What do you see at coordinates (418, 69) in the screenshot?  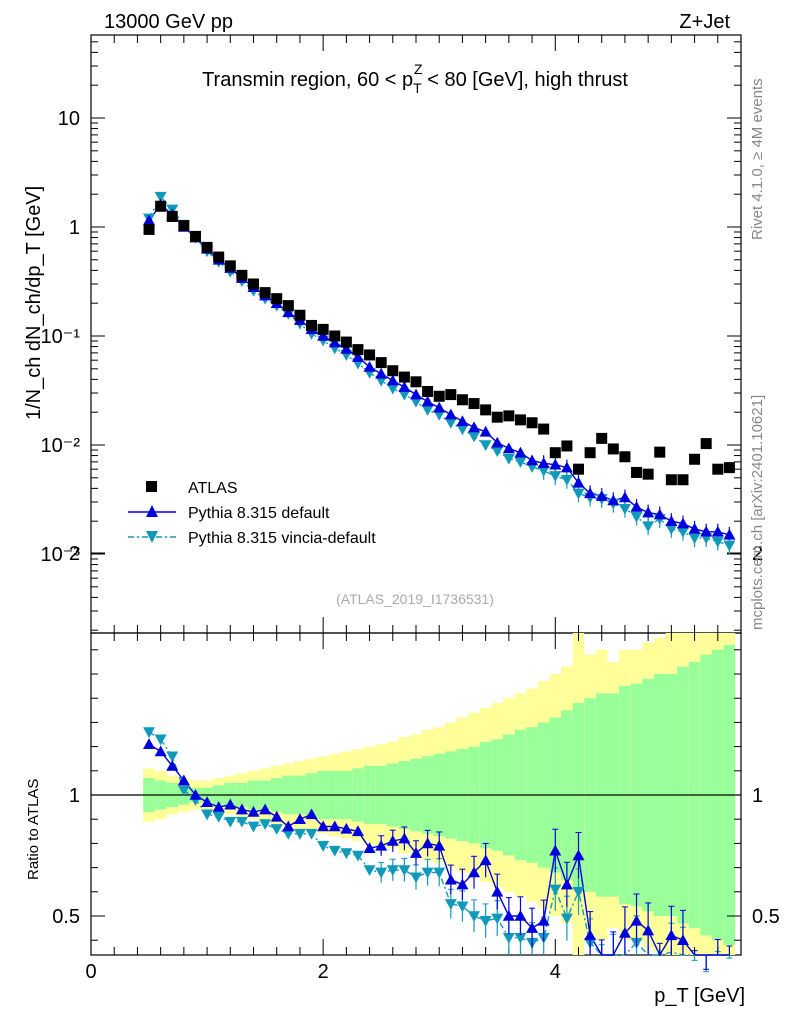 I see `plot-title-sup: Z` at bounding box center [418, 69].